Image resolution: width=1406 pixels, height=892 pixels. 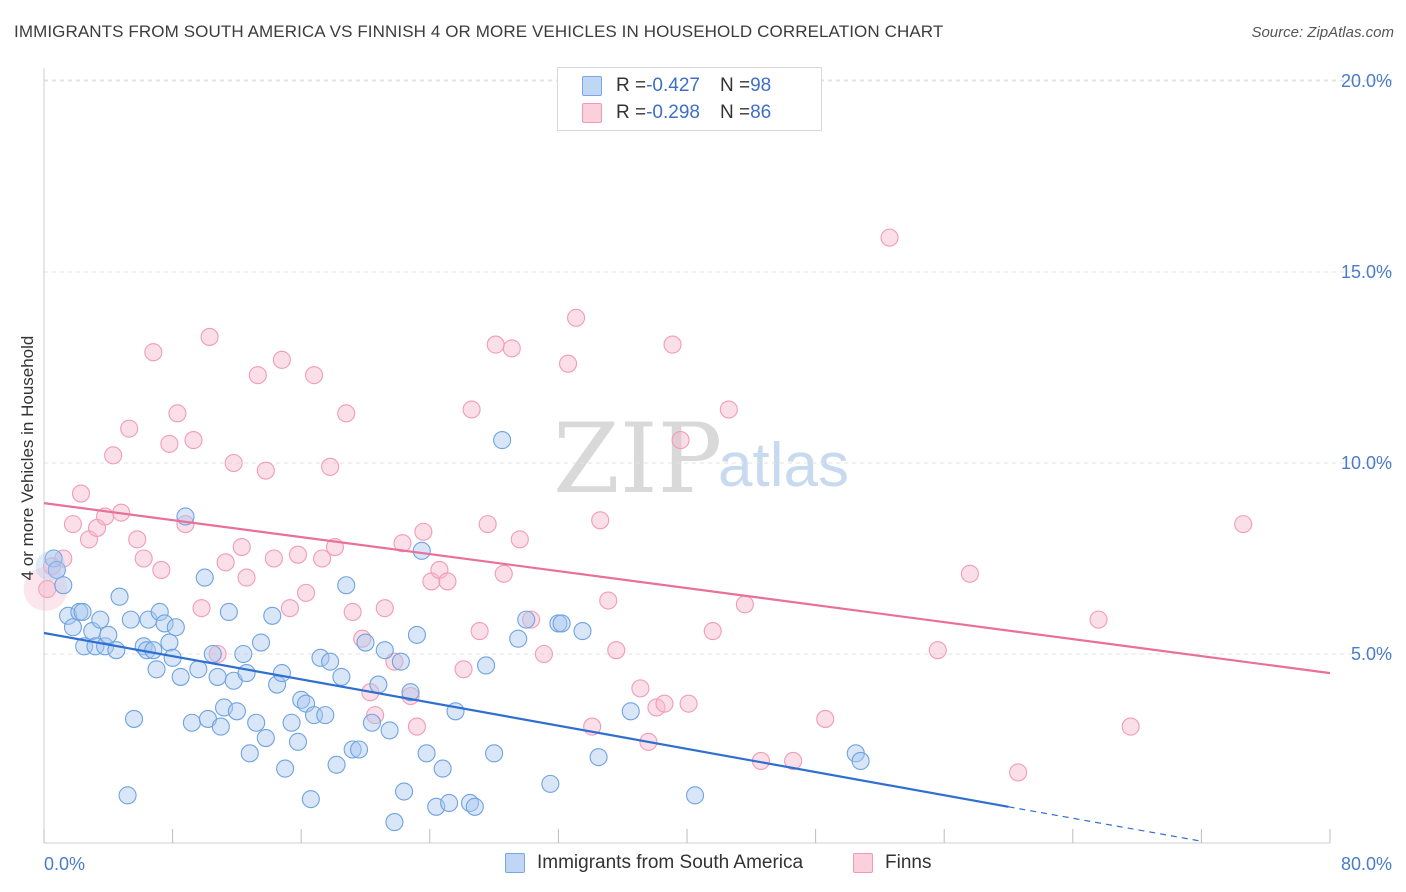 I want to click on series-legend: Immigrants from South America Finns, so click(x=703, y=865).